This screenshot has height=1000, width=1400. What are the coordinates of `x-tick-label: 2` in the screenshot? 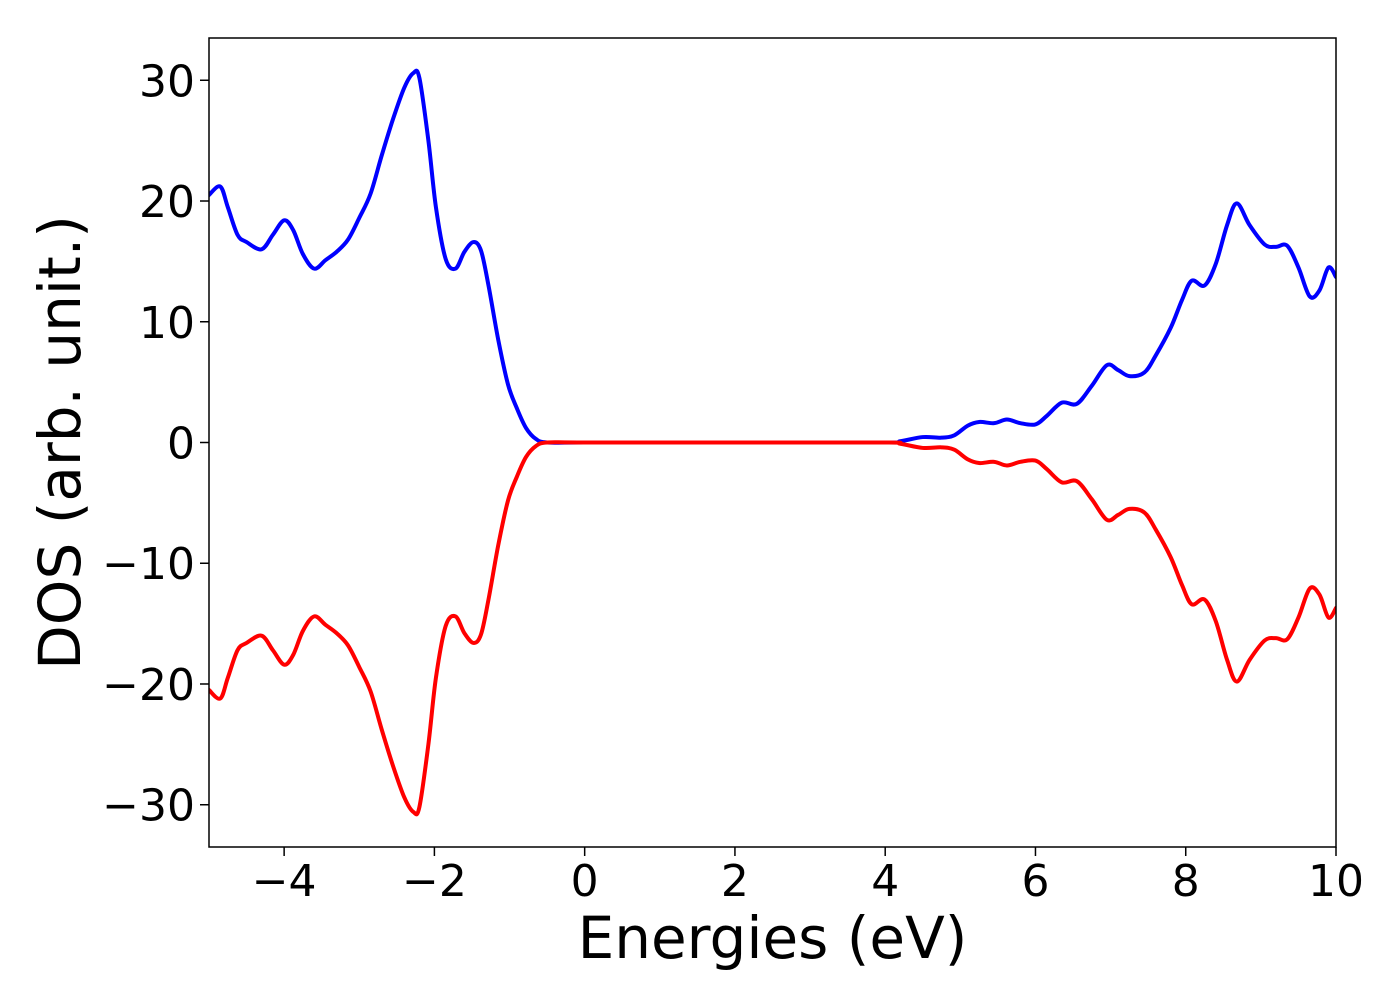 It's located at (735, 881).